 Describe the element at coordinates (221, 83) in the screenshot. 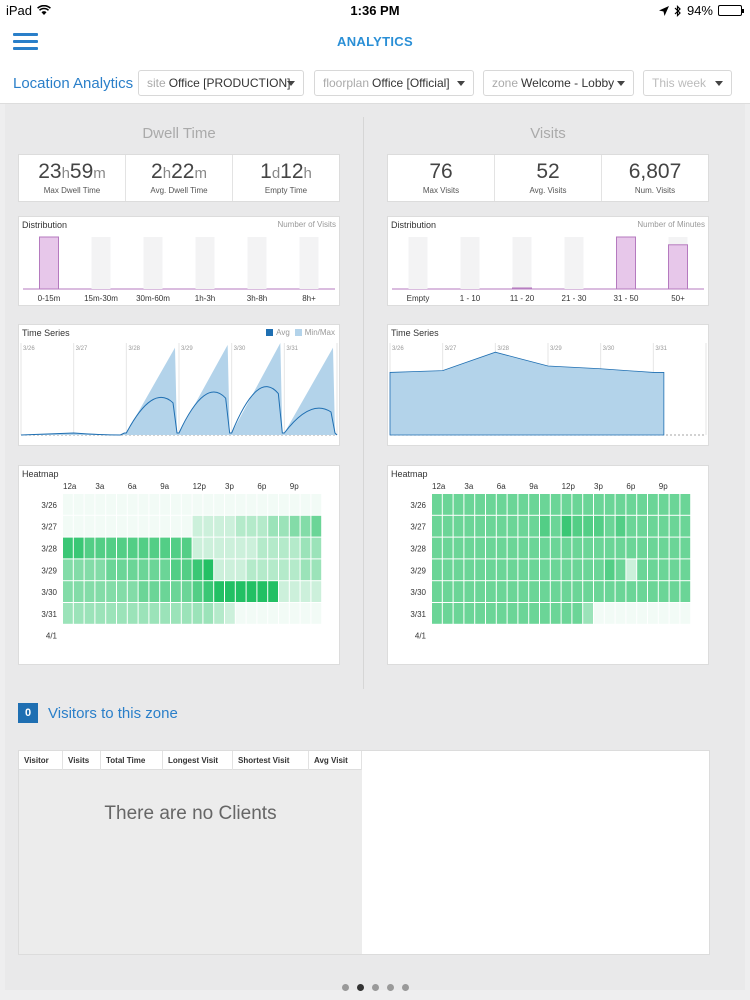

I see `site-select: site Office [PRODUCTION]` at that location.